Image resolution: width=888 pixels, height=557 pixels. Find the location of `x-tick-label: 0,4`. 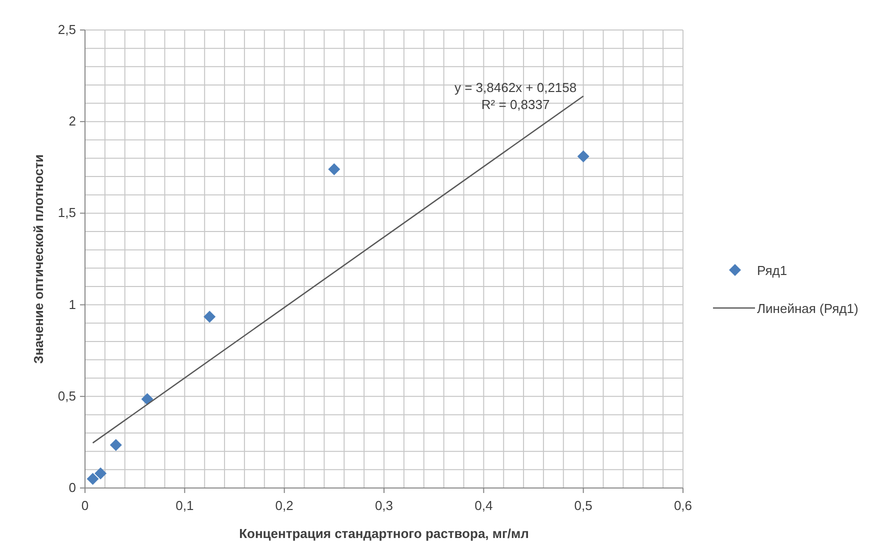

x-tick-label: 0,4 is located at coordinates (483, 505).